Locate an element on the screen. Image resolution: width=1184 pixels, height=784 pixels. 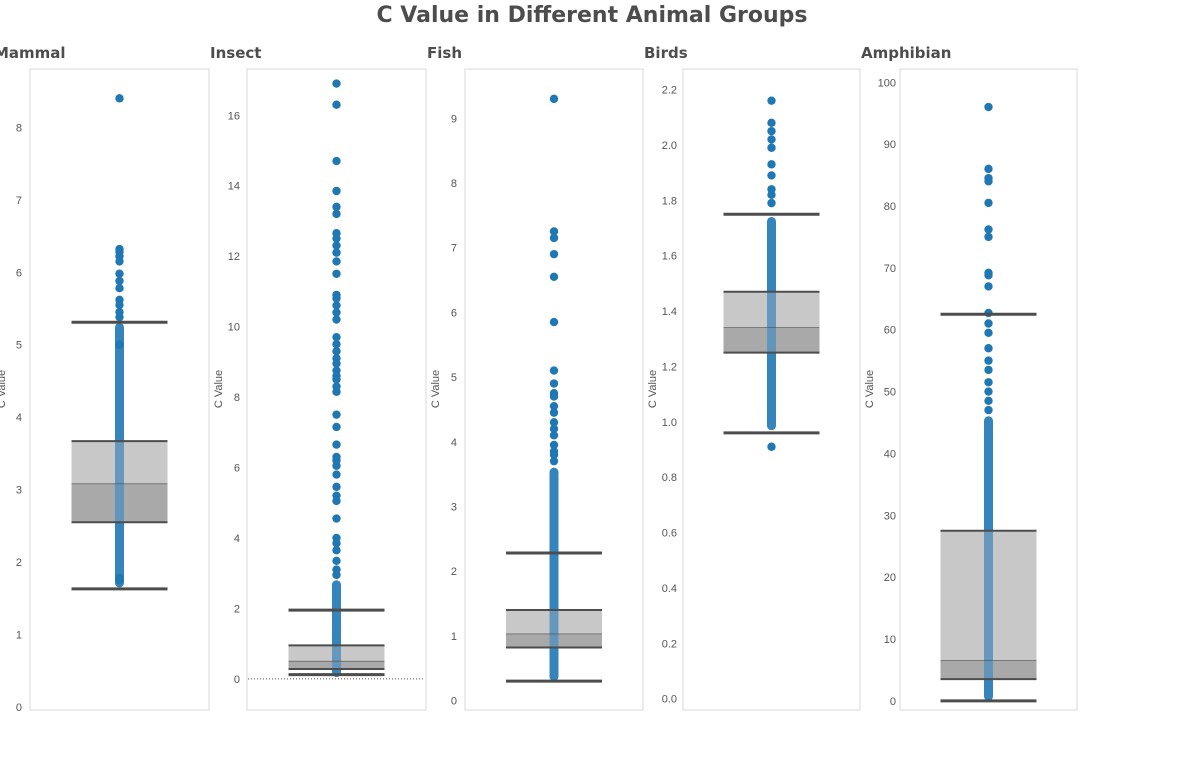
y-tick-label: 5 is located at coordinates (19, 346).